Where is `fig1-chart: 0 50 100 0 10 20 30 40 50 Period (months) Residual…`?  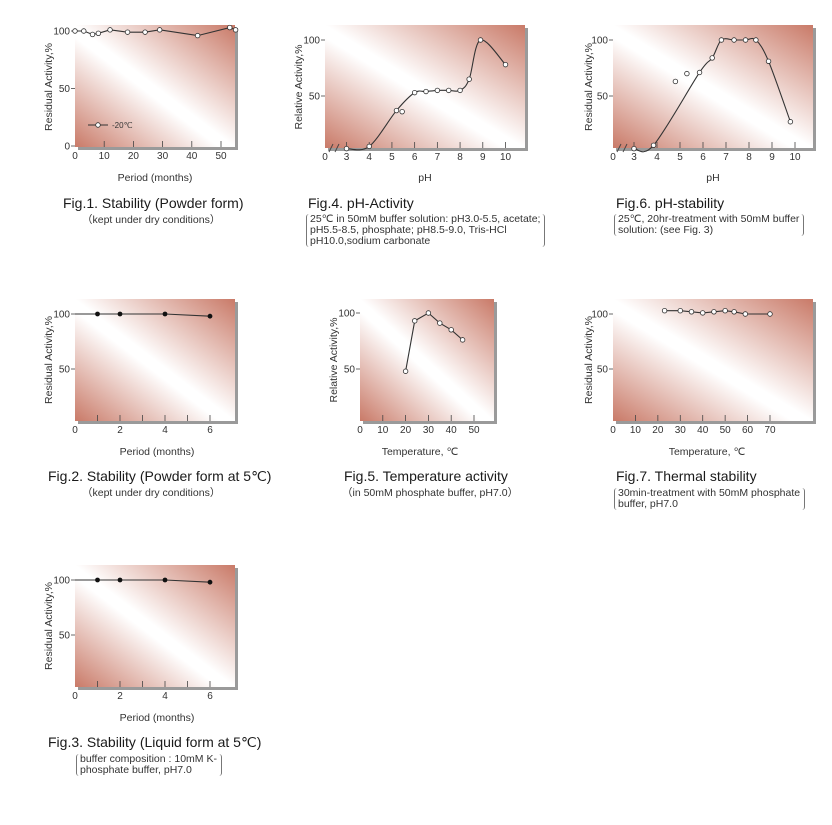
fig1-chart: 0 50 100 0 10 20 30 40 50 Period (months) Residual… is located at coordinates (141, 104).